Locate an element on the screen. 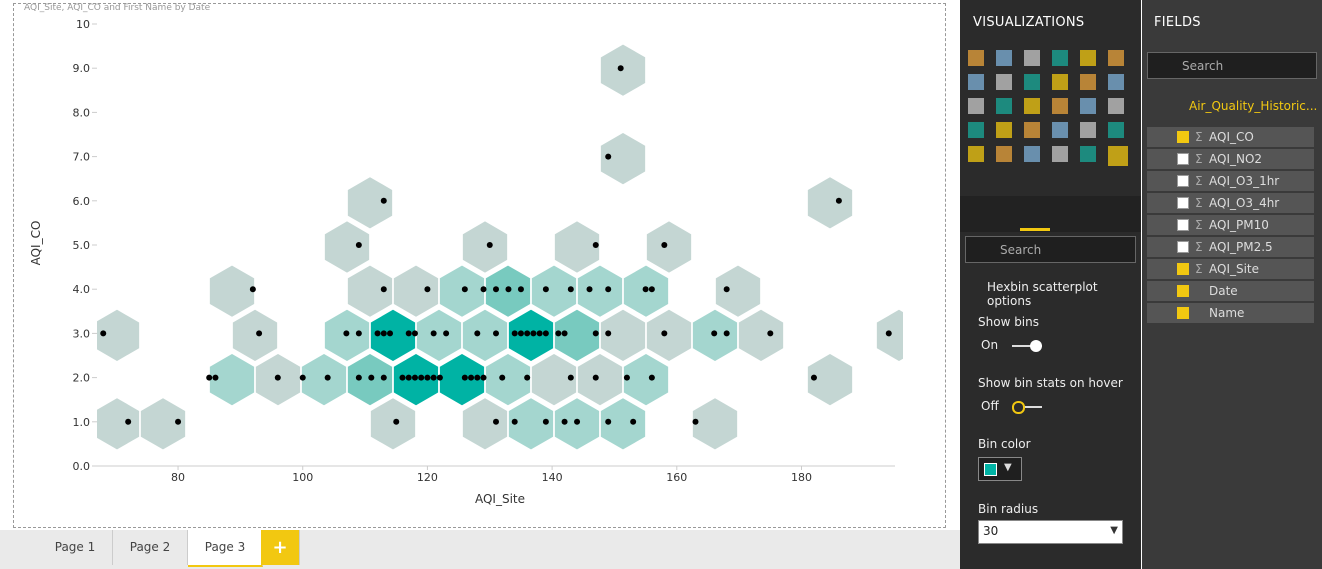  field-name: Name is located at coordinates (1227, 313).